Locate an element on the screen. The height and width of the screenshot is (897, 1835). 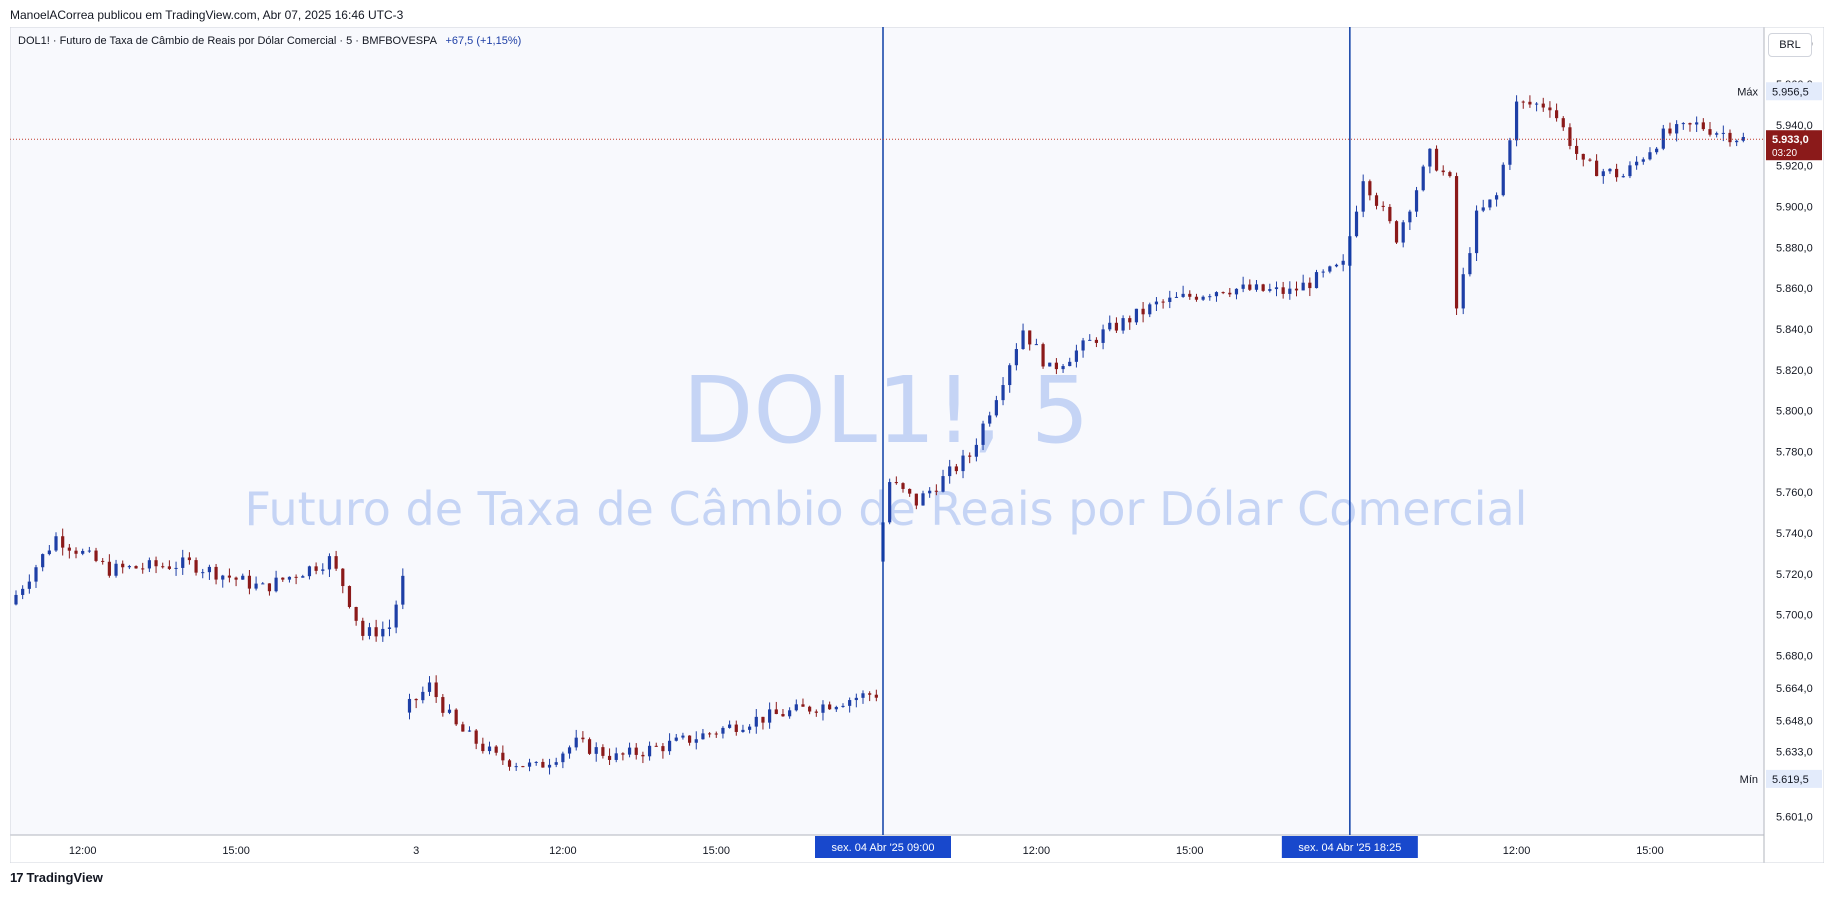
max-tag-background is located at coordinates (1794, 91).